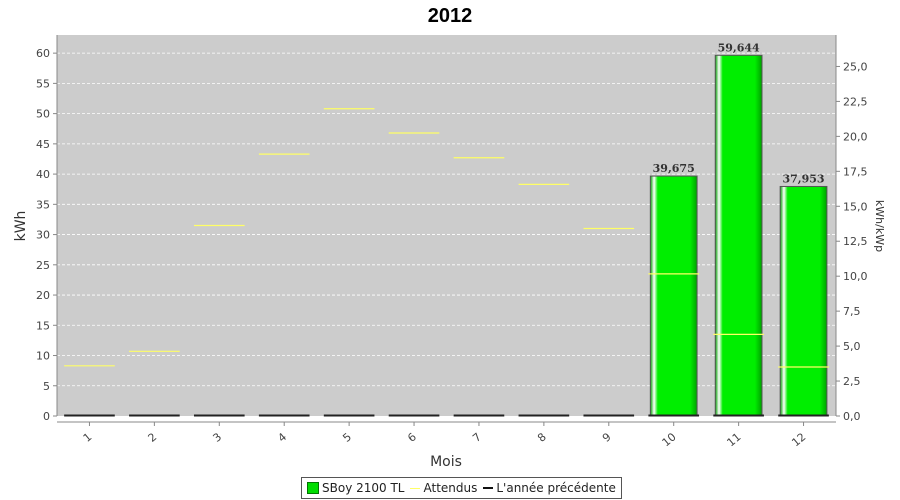 The height and width of the screenshot is (500, 900). Describe the element at coordinates (43, 295) in the screenshot. I see `y-tick-label: 20` at that location.